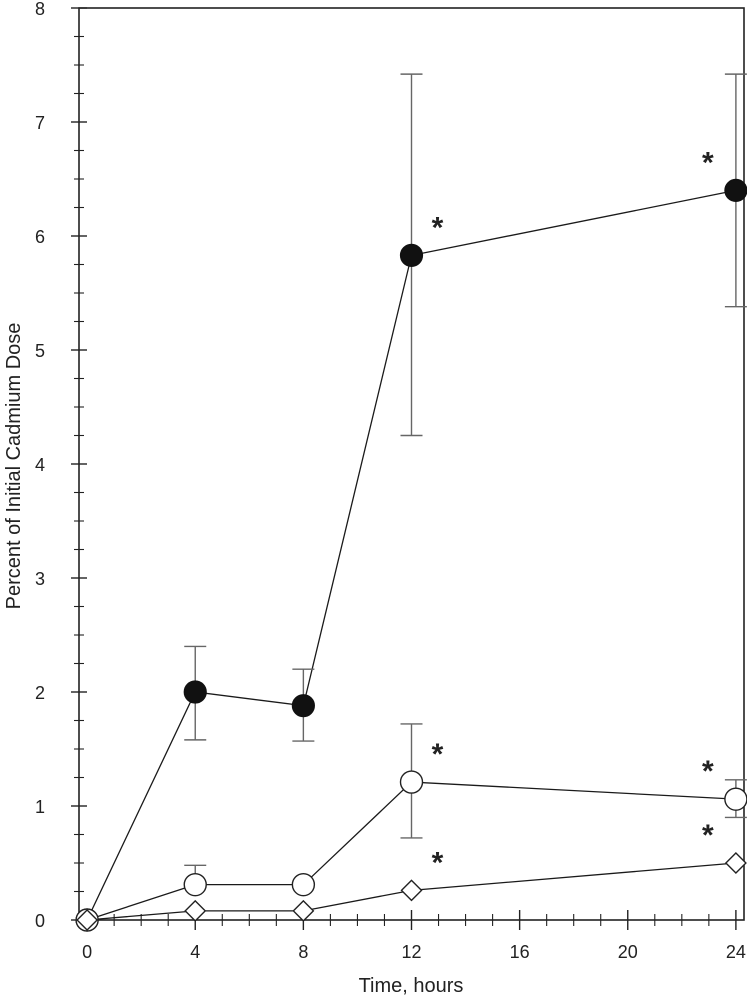  Describe the element at coordinates (87, 952) in the screenshot. I see `x-tick-label: 0` at that location.